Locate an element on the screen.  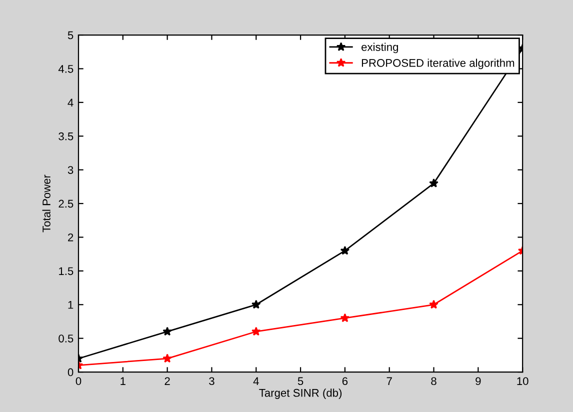
y-tick-label: 4 is located at coordinates (71, 102).